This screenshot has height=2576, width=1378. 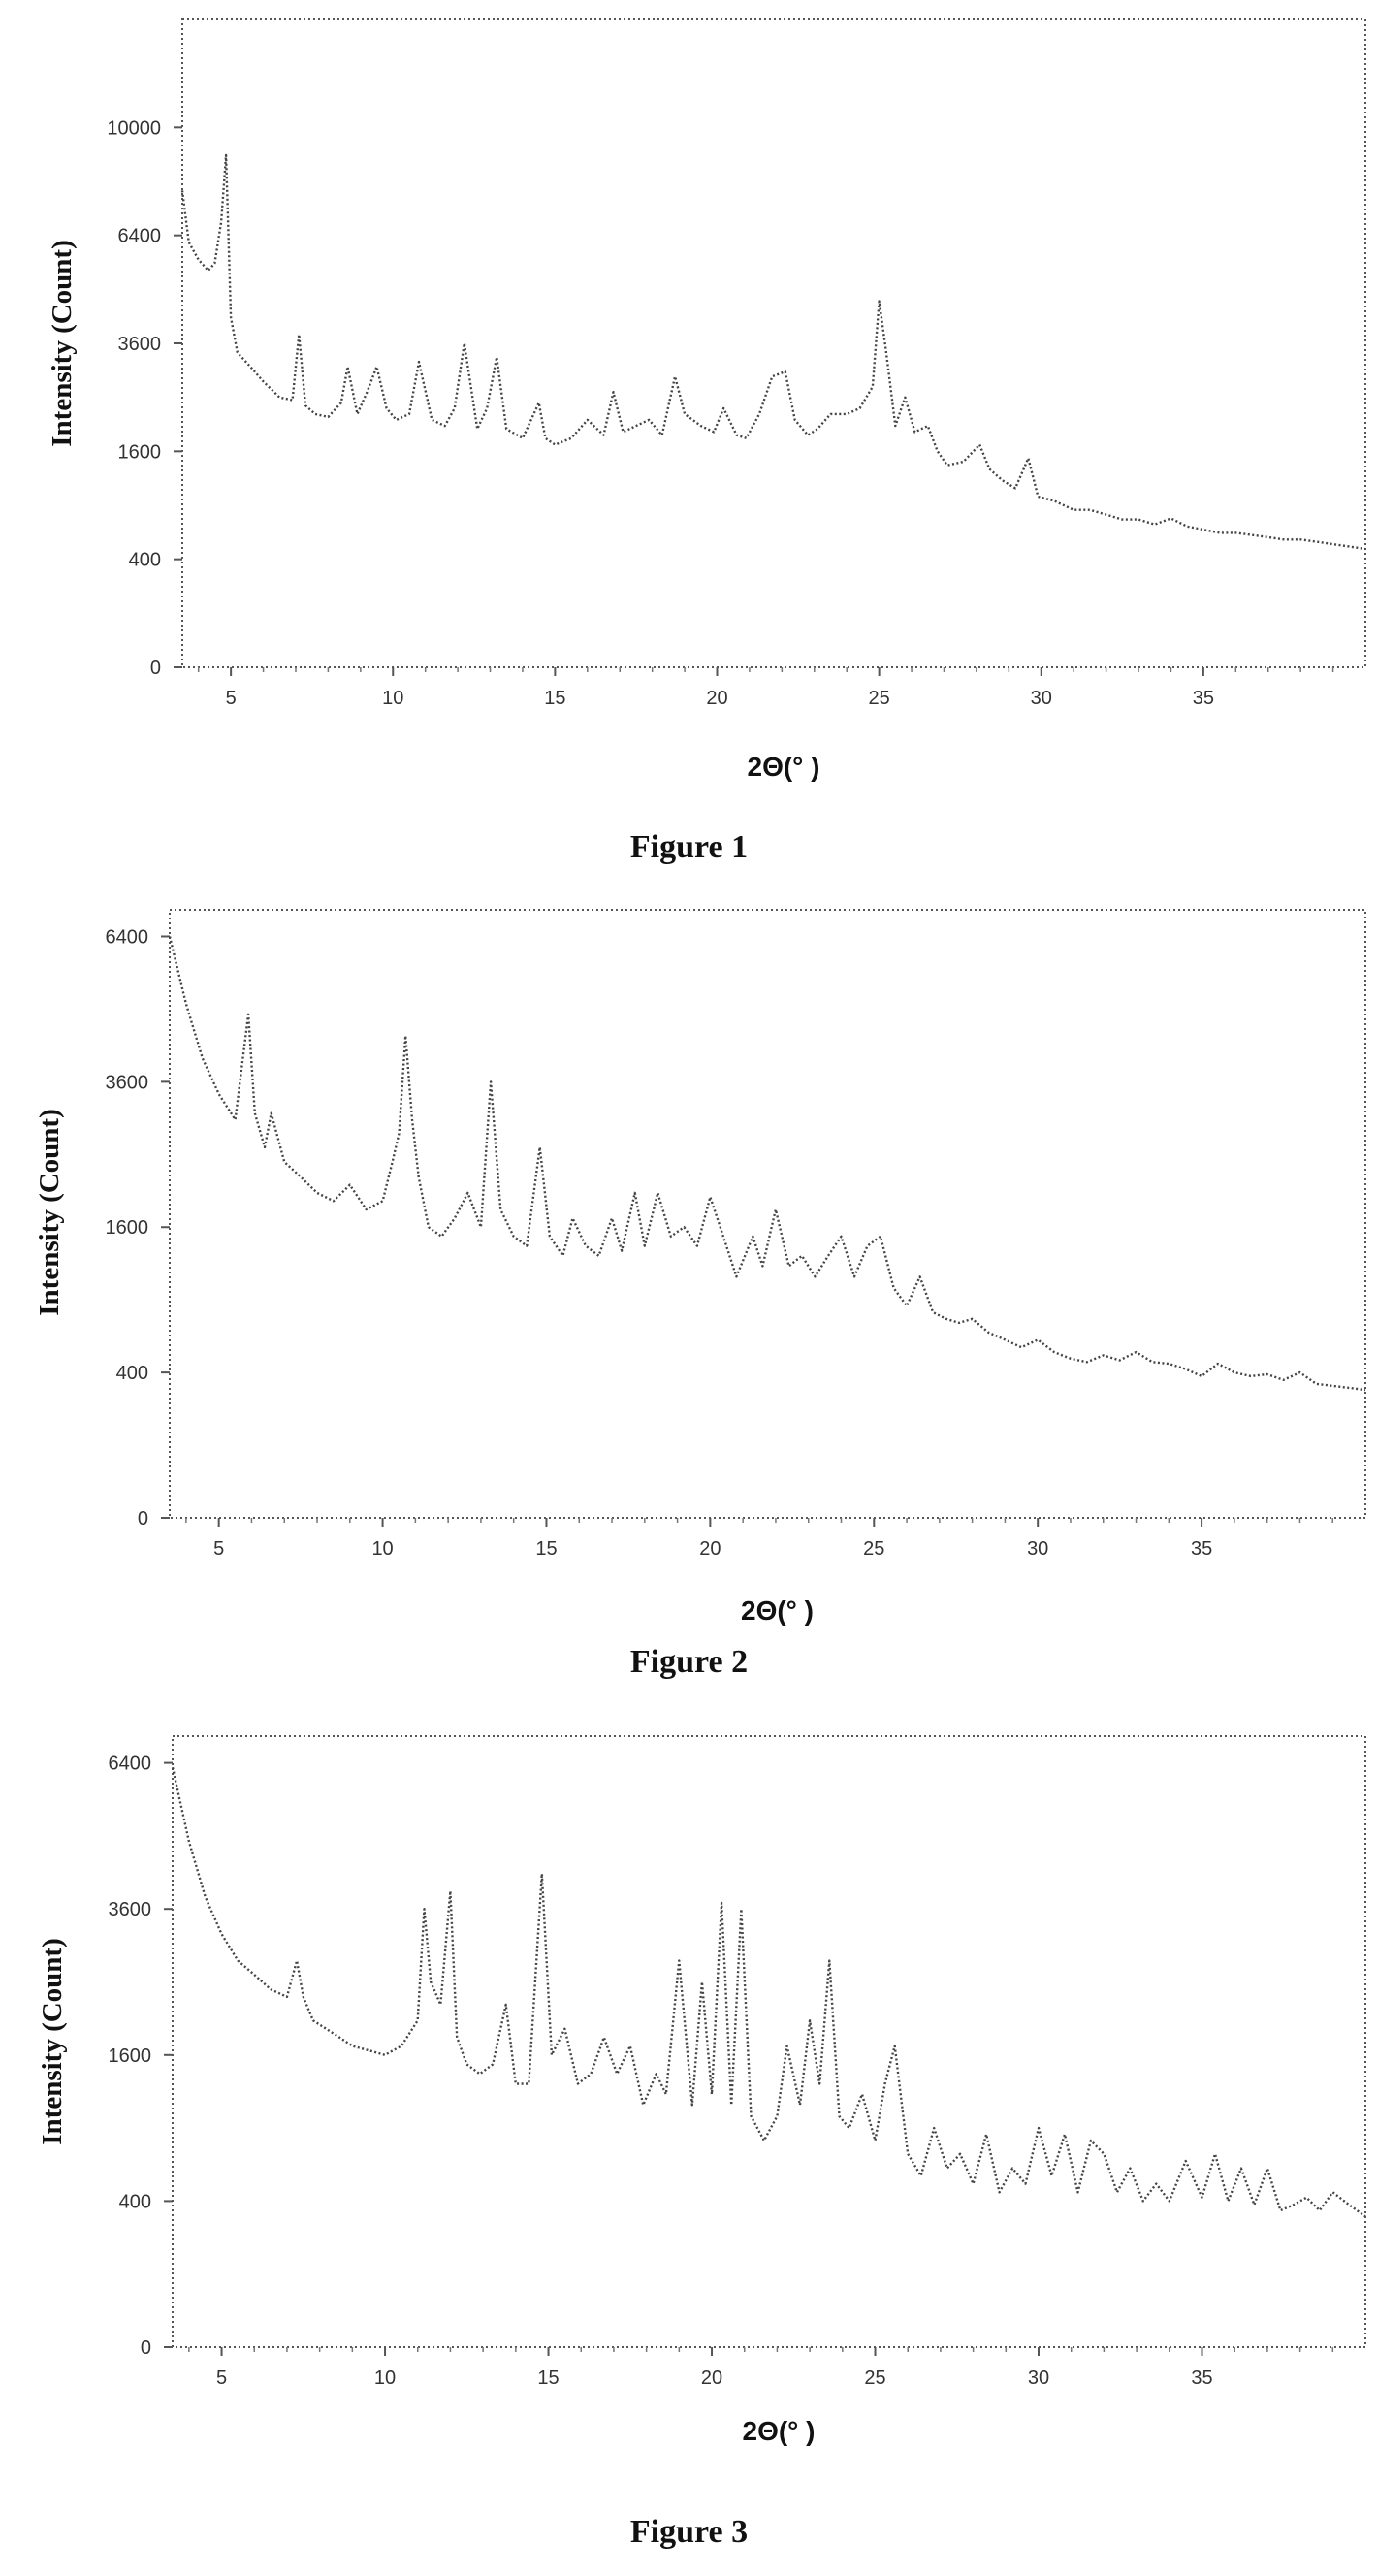 I want to click on figure-2-caption: Figure 2, so click(x=689, y=1662).